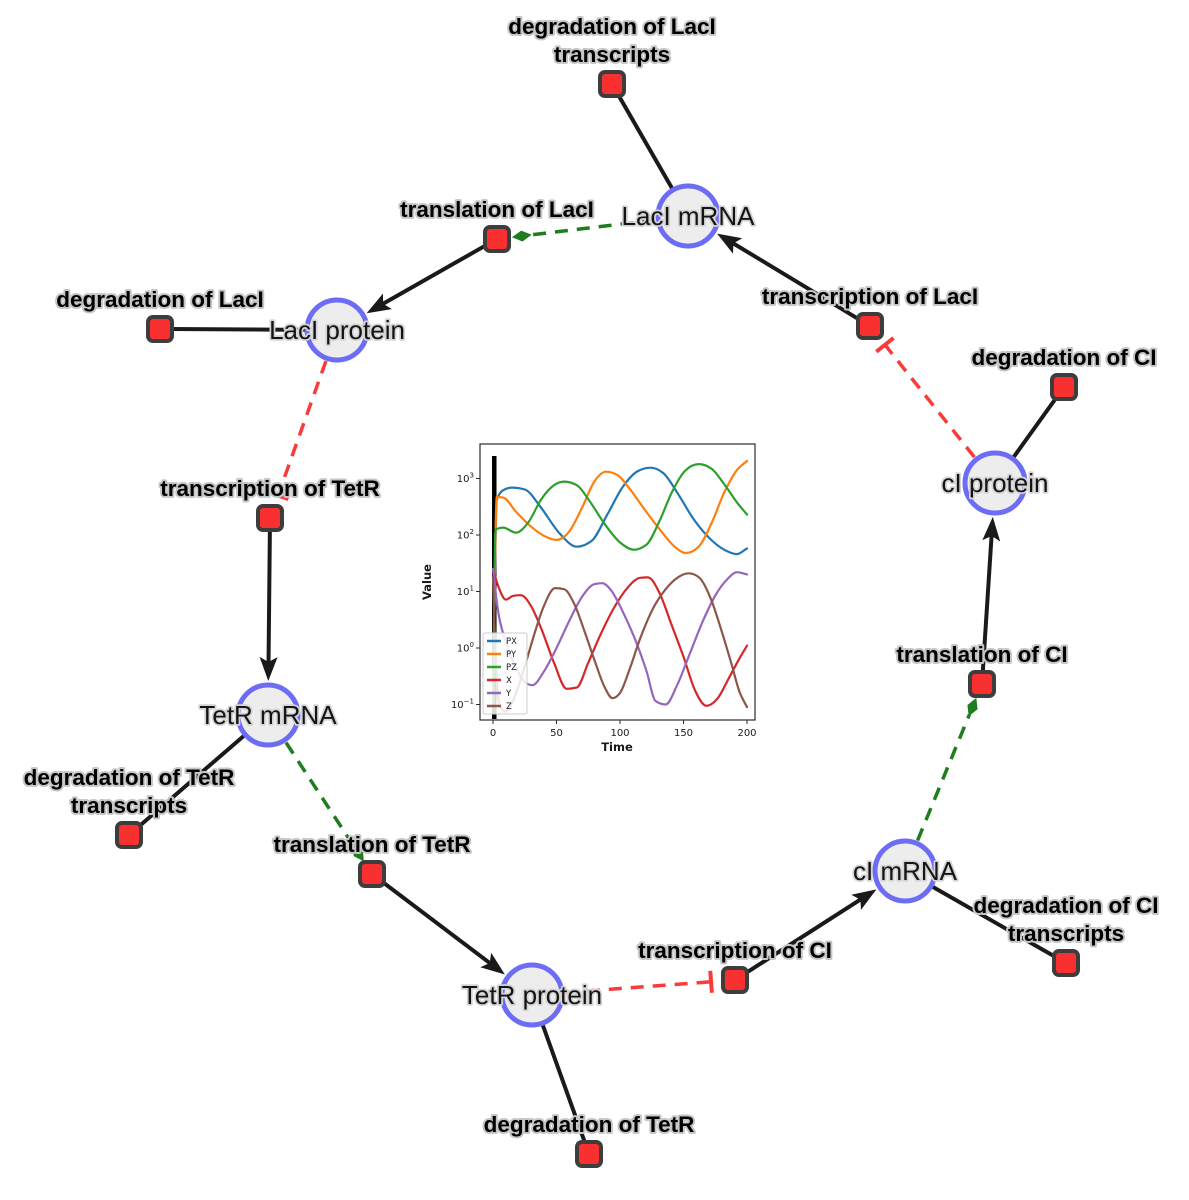 Image resolution: width=1189 pixels, height=1200 pixels. I want to click on species-node-ci-protein, so click(995, 483).